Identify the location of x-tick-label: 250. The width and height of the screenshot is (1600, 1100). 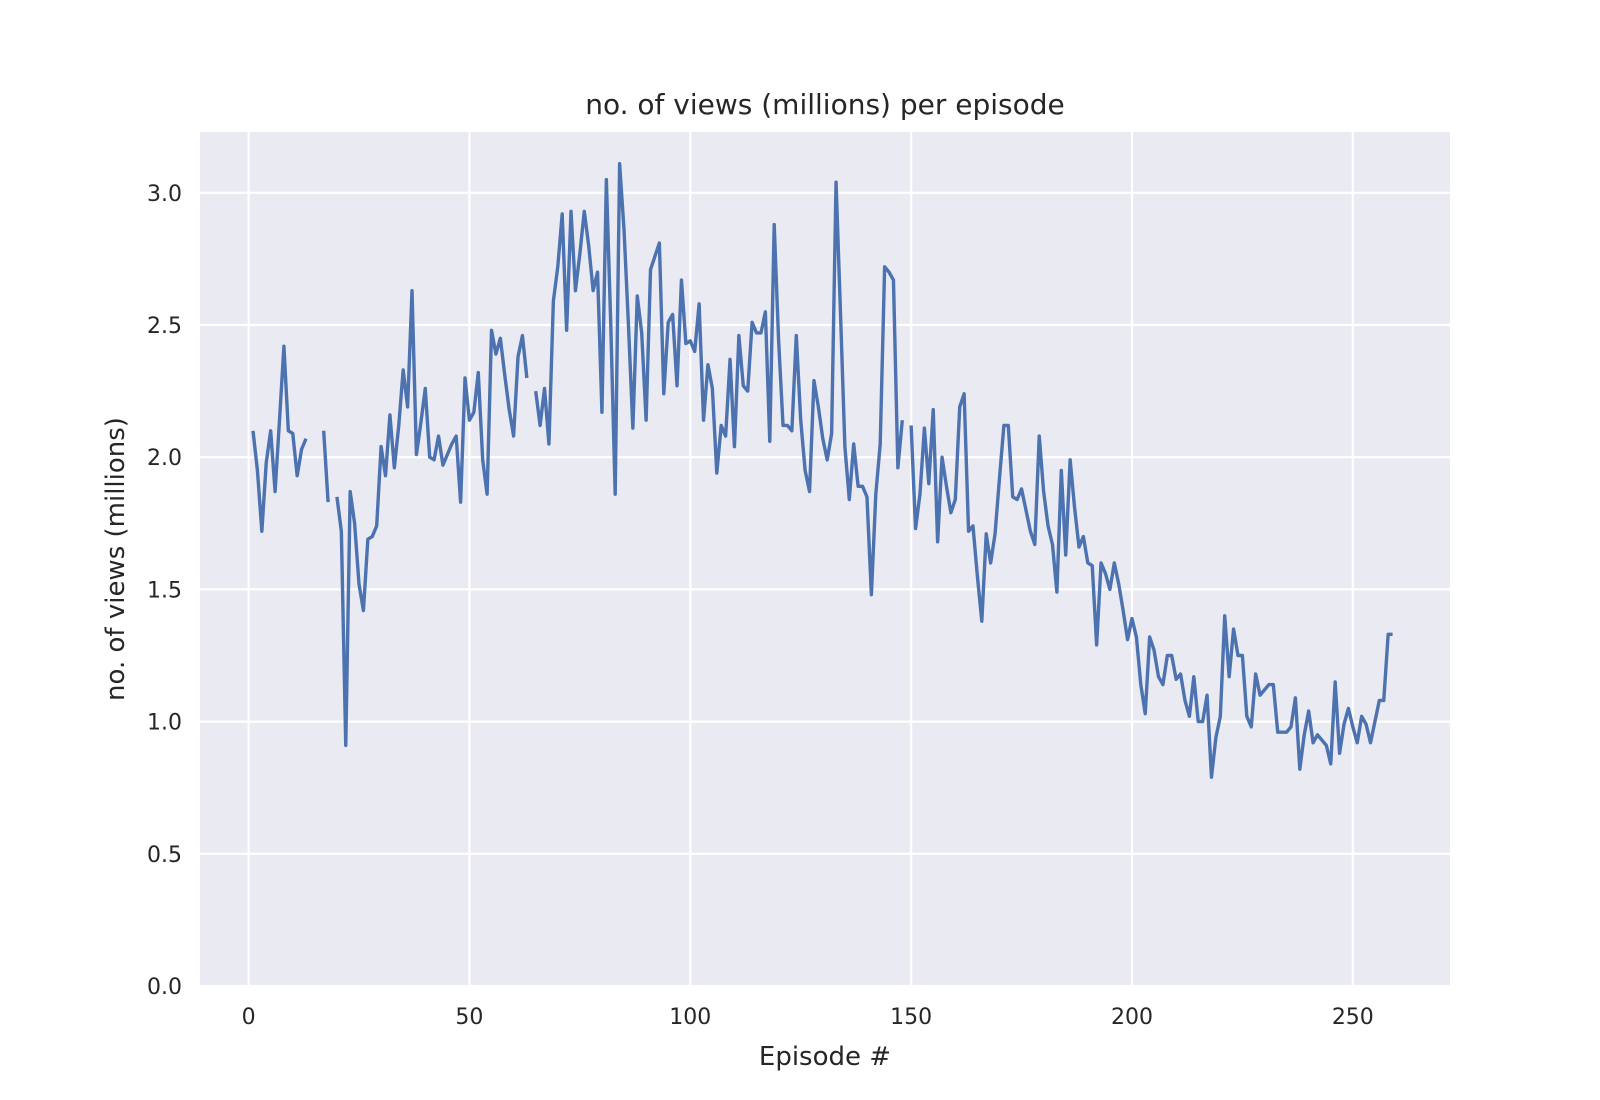
(1353, 1017).